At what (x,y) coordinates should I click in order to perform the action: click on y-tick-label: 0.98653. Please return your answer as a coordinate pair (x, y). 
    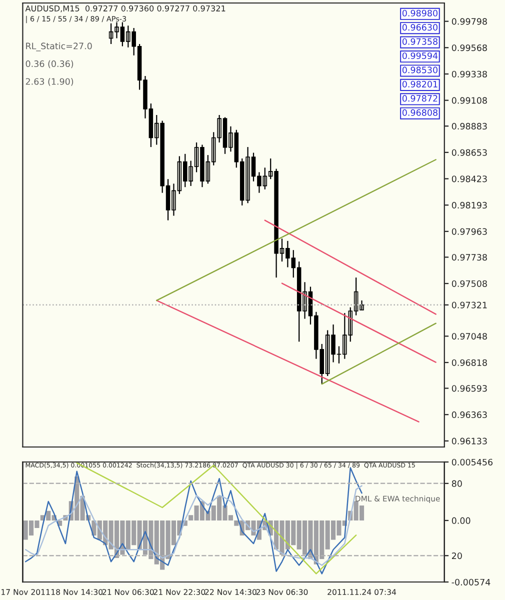
    Looking at the image, I should click on (469, 152).